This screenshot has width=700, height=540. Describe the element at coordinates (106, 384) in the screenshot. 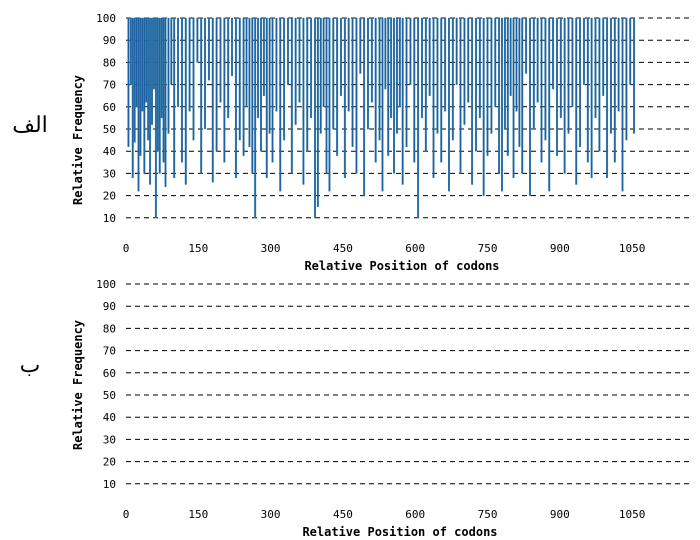

I see `y-tick-labels-be: 10 20 30 40 50 60 70 80 90 100` at that location.